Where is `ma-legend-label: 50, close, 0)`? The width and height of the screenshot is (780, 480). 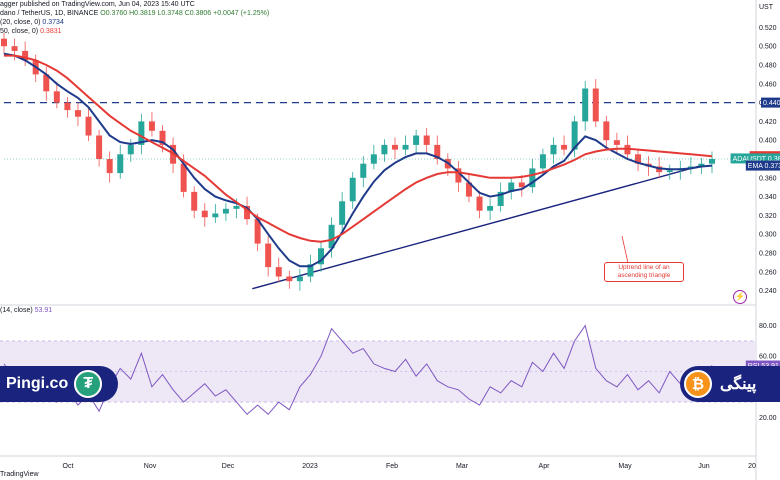 ma-legend-label: 50, close, 0) is located at coordinates (19, 31).